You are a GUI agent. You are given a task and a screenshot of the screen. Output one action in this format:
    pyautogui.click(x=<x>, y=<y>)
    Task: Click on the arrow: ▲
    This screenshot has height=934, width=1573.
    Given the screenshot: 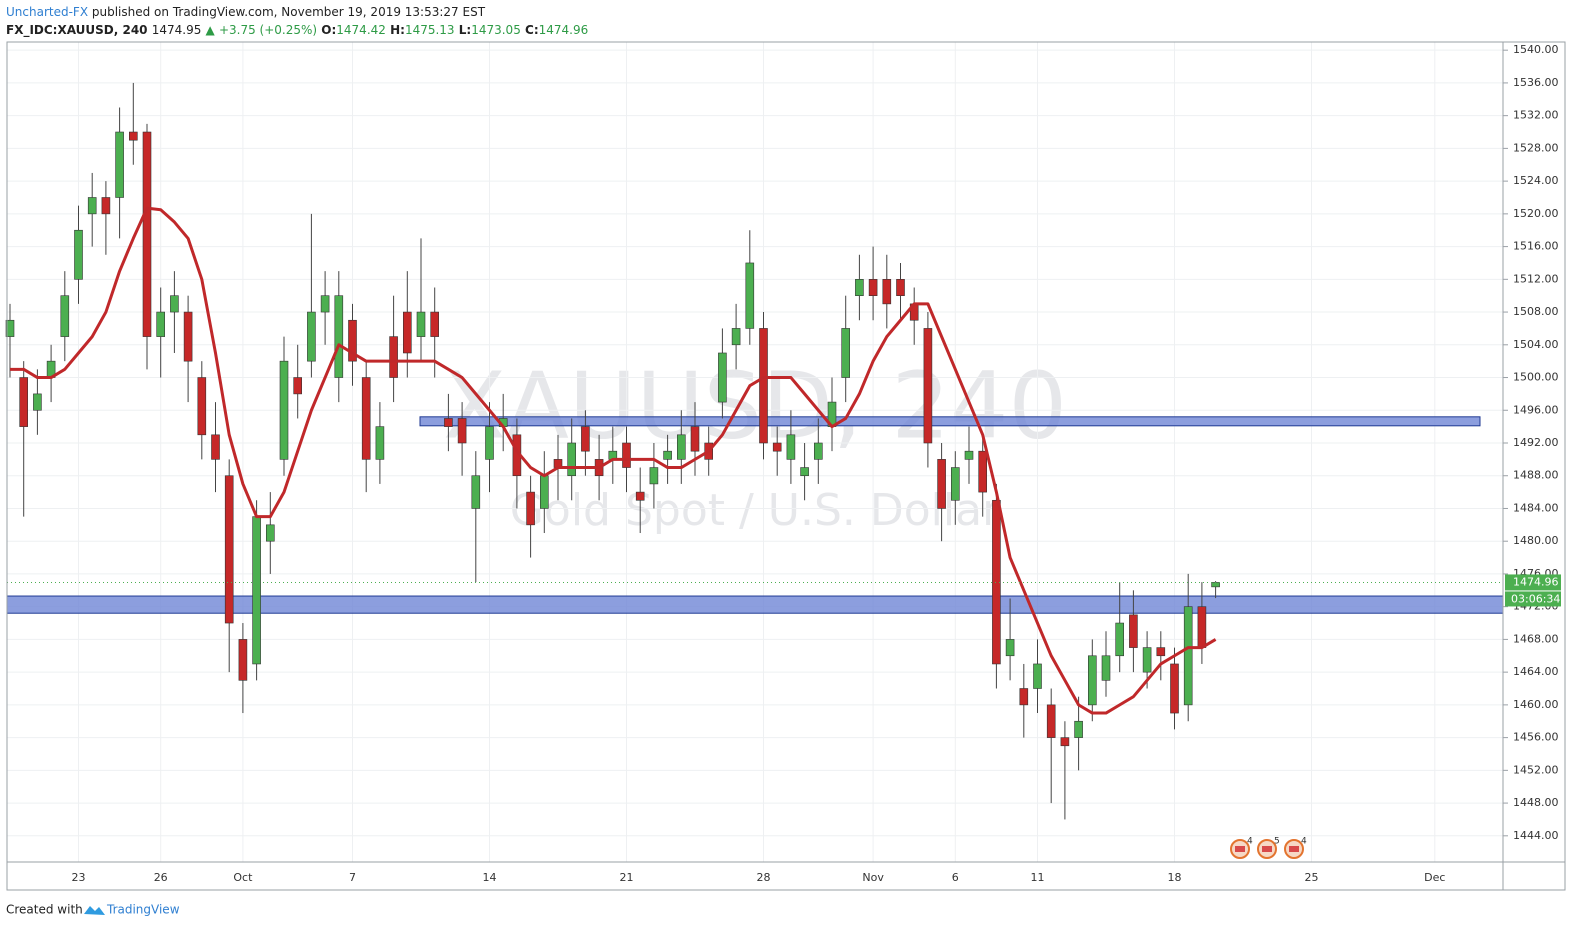 What is the action you would take?
    pyautogui.click(x=211, y=30)
    